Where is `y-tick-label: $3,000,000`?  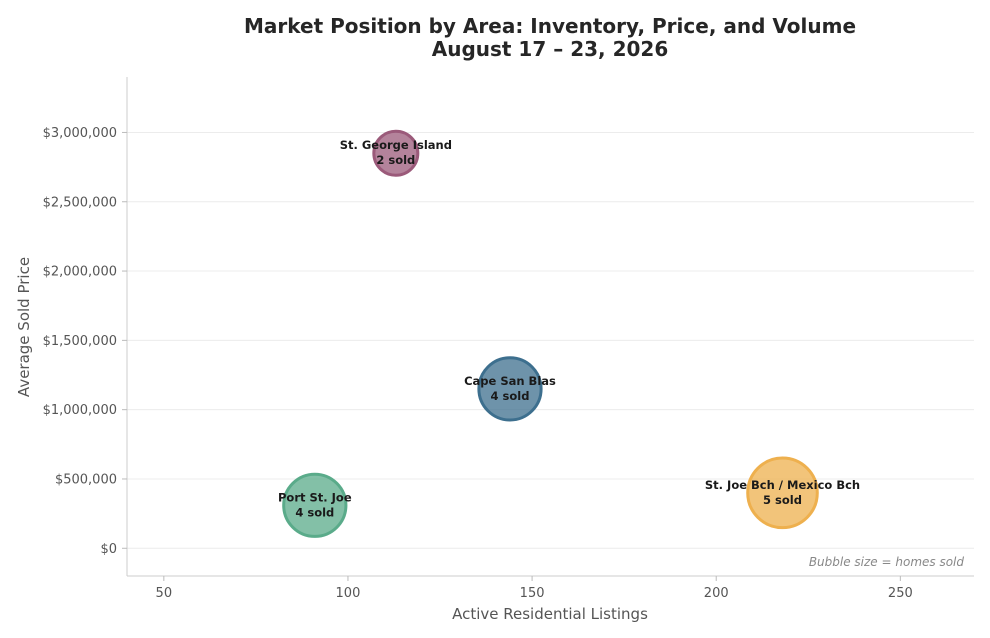 y-tick-label: $3,000,000 is located at coordinates (80, 133).